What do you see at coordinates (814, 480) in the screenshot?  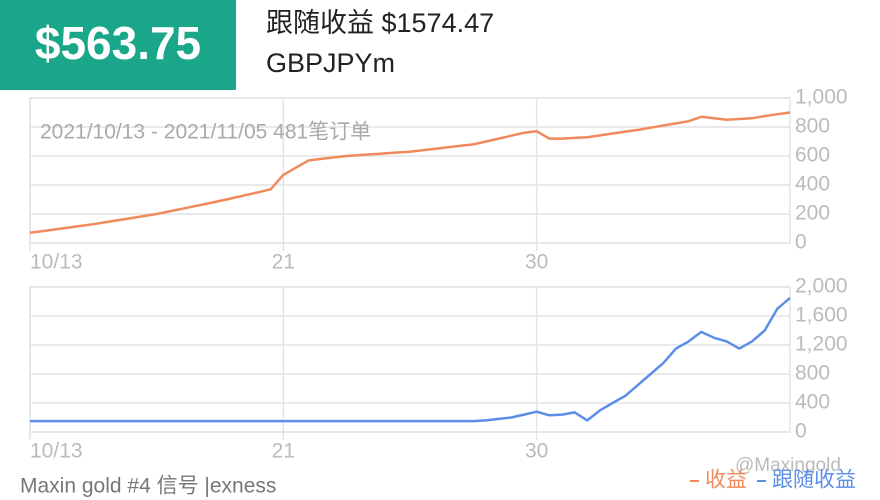 I see `legend-label: 跟随收益` at bounding box center [814, 480].